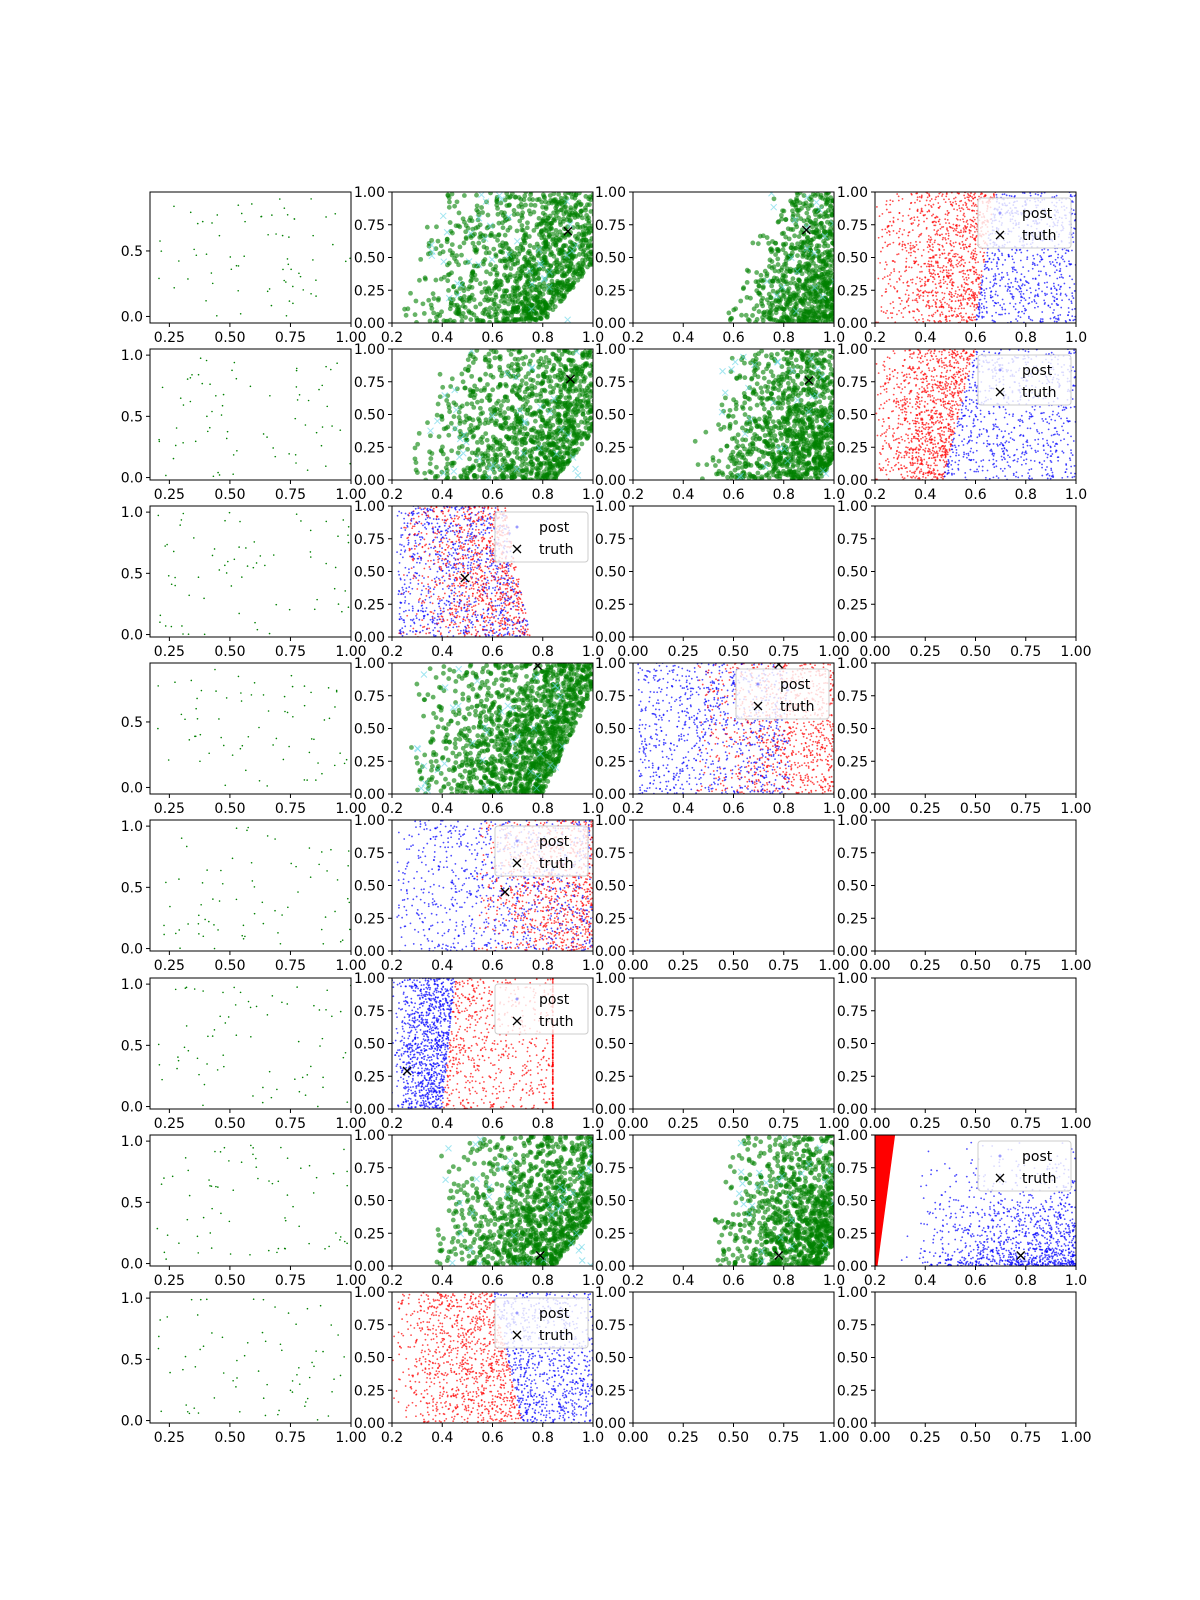 The height and width of the screenshot is (1600, 1200). I want to click on scatter-points, so click(254, 257).